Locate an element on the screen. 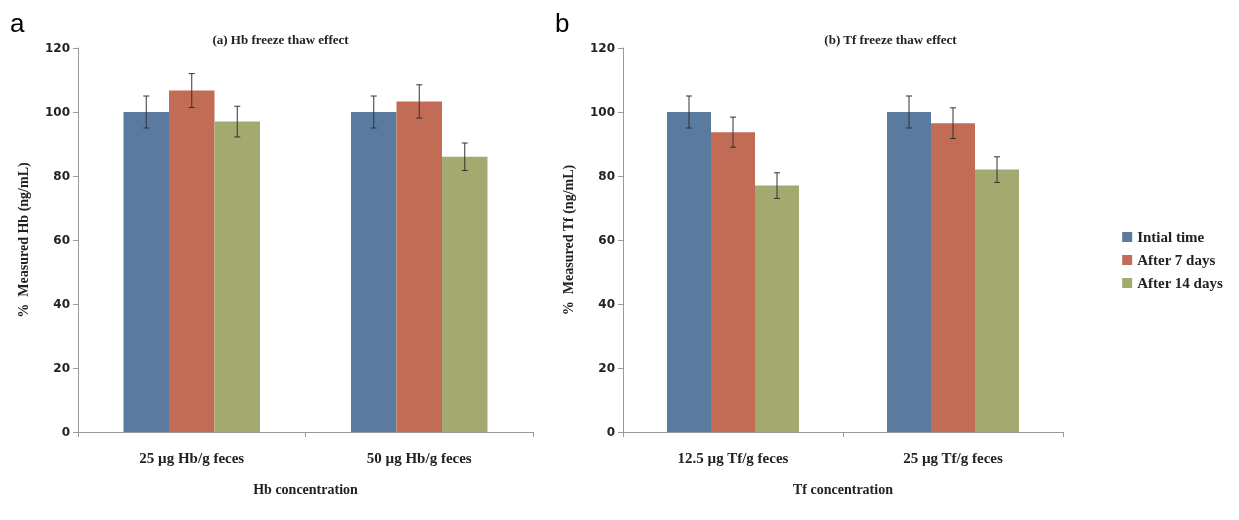  chart-title: (a) Hb freeze thaw effect is located at coordinates (281, 39).